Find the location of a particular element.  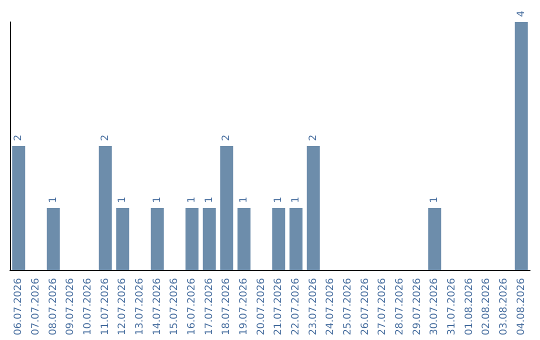

x-tick-label: 16.07.2026 is located at coordinates (192, 307).